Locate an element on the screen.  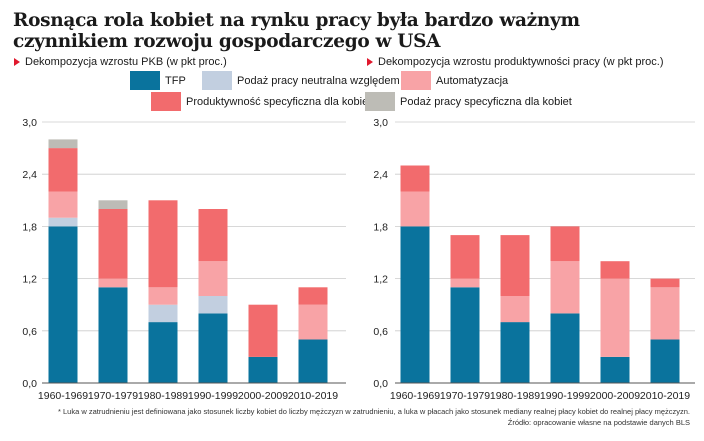
legend-item-podaz-neutralna: Podaż pracy neutralna względem płci is located at coordinates (310, 80).